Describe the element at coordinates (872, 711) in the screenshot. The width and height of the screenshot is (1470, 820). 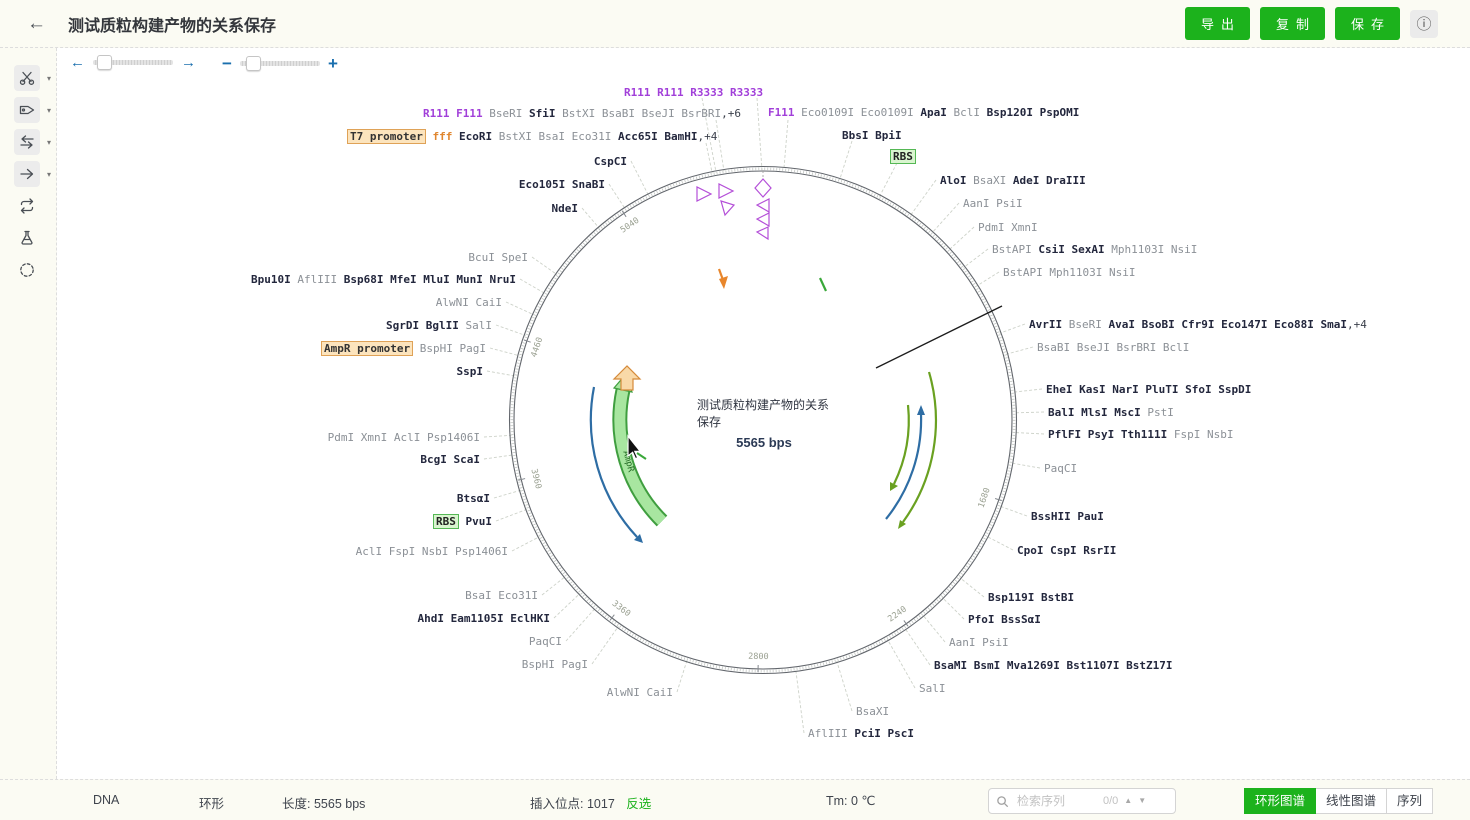
I see `enzyme-label: BsaXI` at that location.